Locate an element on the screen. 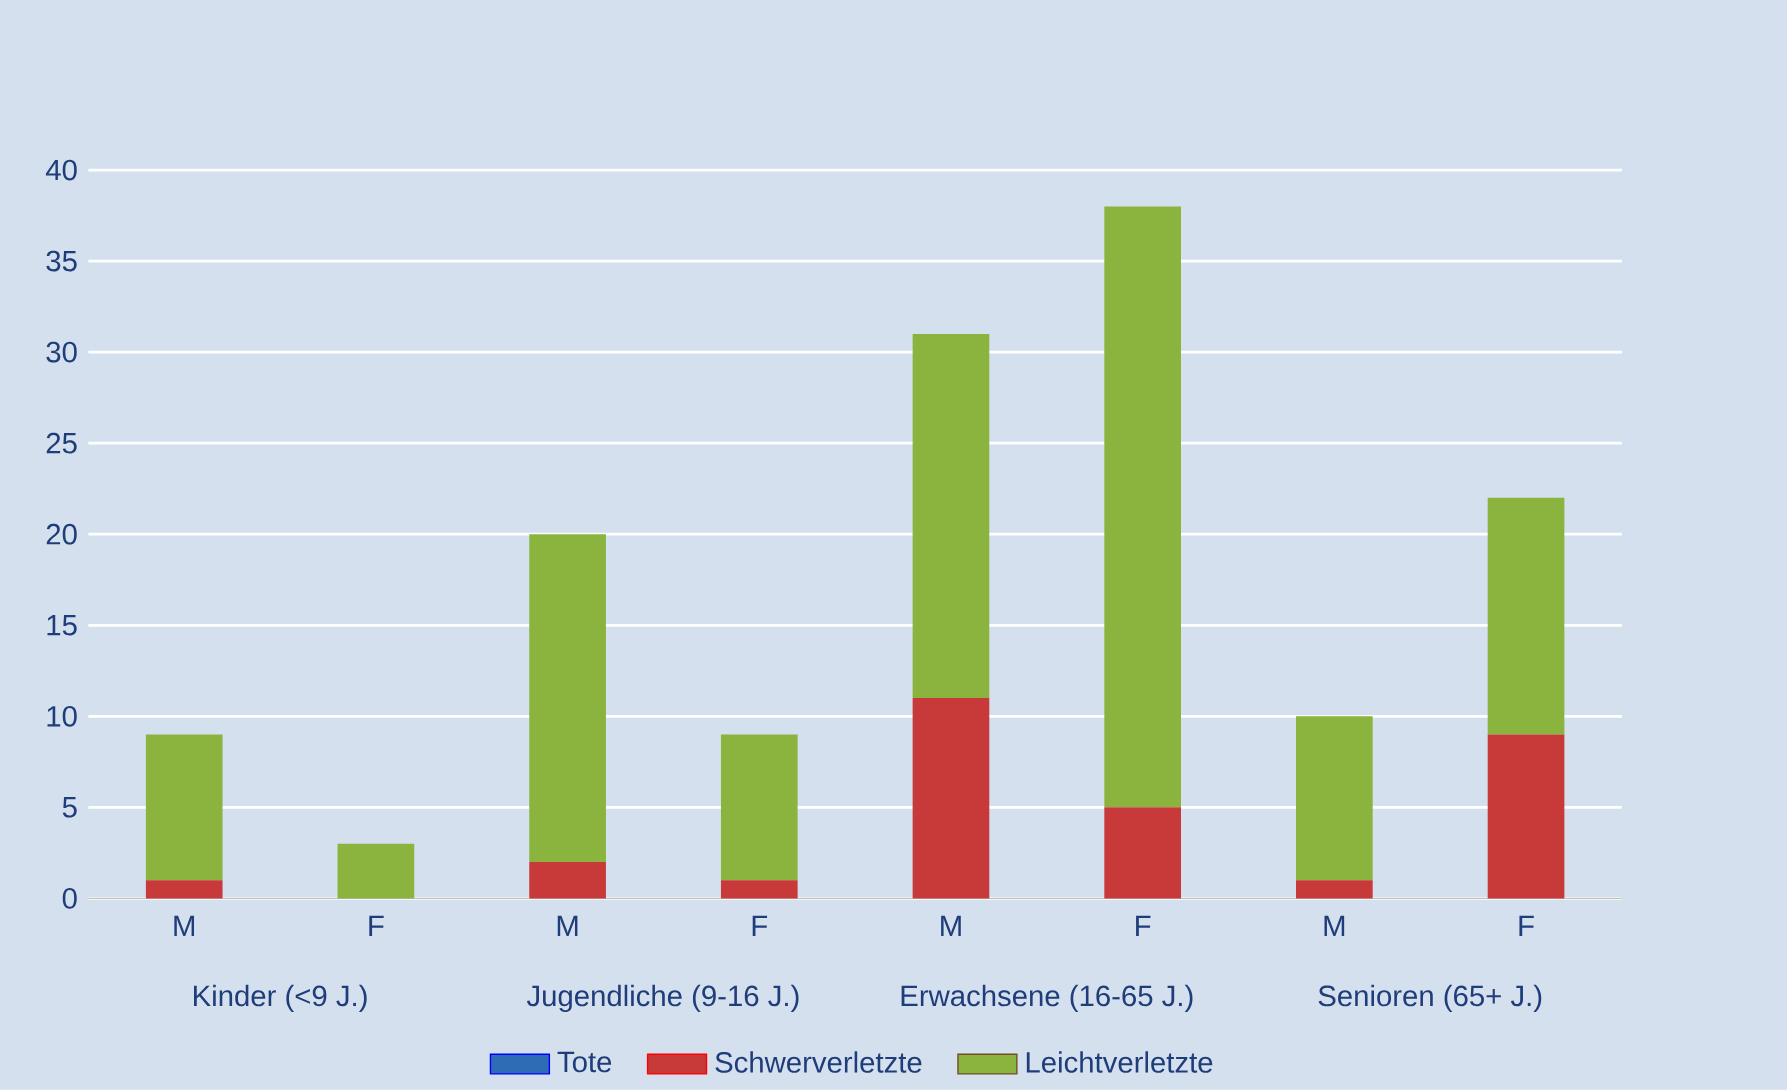 The width and height of the screenshot is (1787, 1091). text: Kinder (<9 J.) is located at coordinates (280, 998).